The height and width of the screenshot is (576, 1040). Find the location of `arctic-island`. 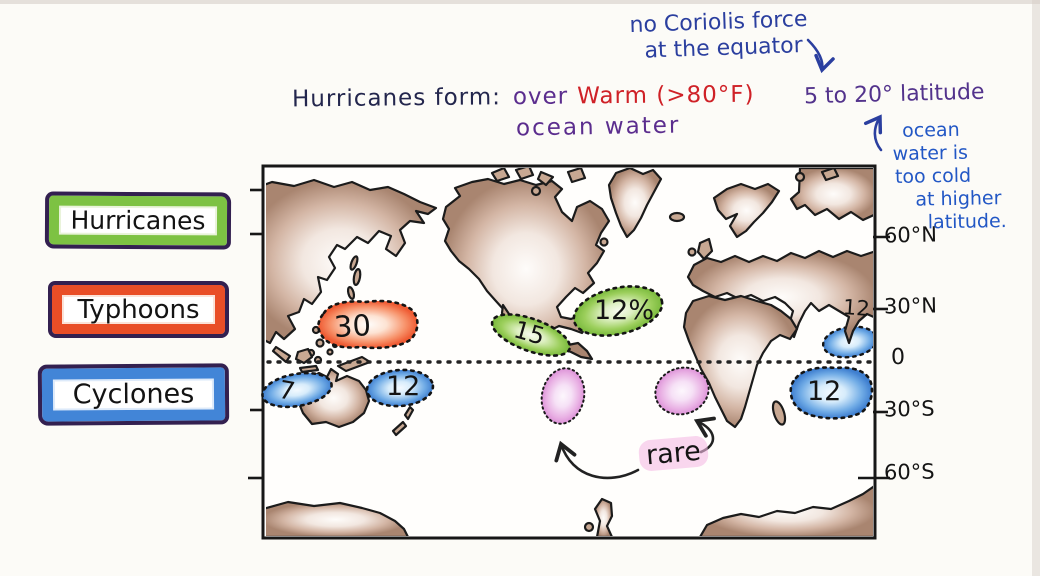

arctic-island is located at coordinates (800, 177).